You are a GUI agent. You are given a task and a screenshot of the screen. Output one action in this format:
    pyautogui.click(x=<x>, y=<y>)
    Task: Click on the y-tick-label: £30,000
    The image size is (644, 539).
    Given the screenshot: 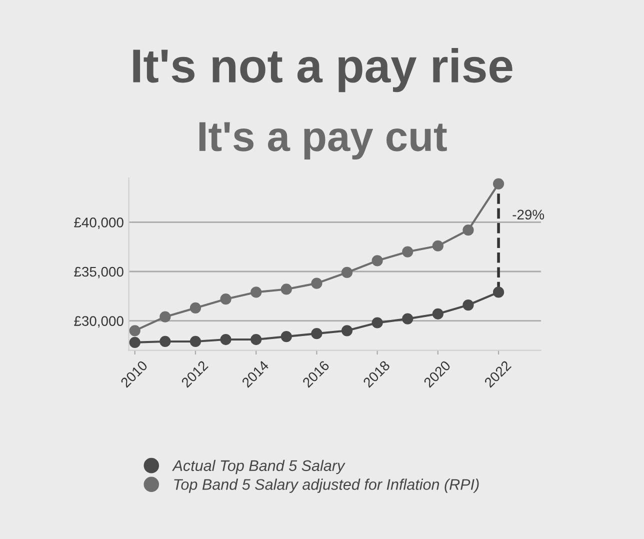 What is the action you would take?
    pyautogui.click(x=99, y=322)
    